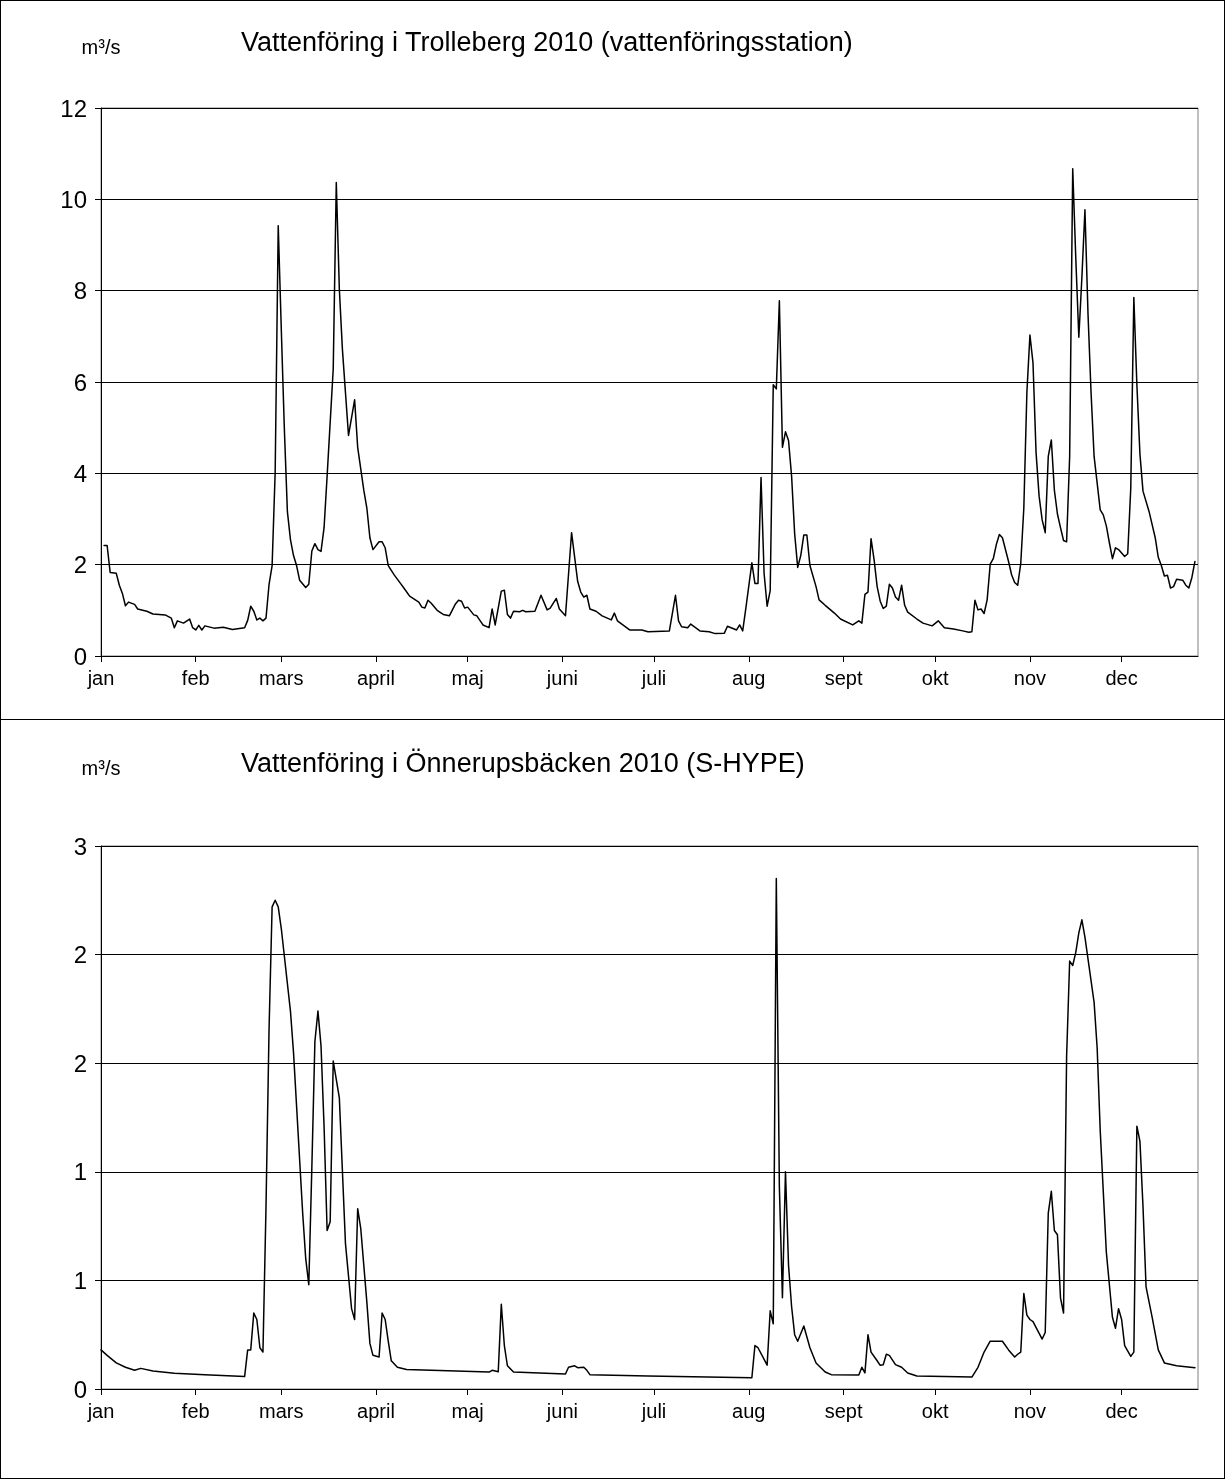 This screenshot has width=1225, height=1479. What do you see at coordinates (73, 108) in the screenshot?
I see `y-tick-label: 12` at bounding box center [73, 108].